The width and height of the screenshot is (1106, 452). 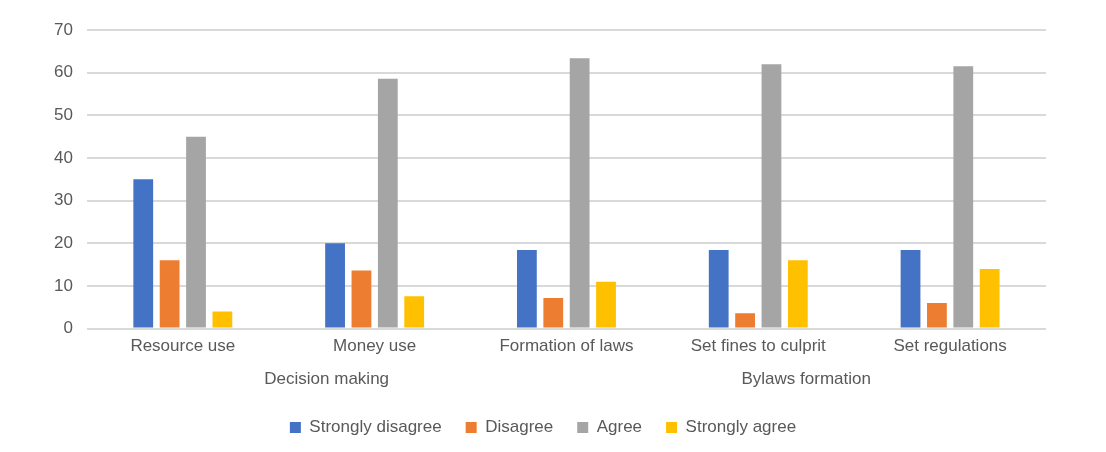 I want to click on y-tick-label: 30, so click(x=63, y=200).